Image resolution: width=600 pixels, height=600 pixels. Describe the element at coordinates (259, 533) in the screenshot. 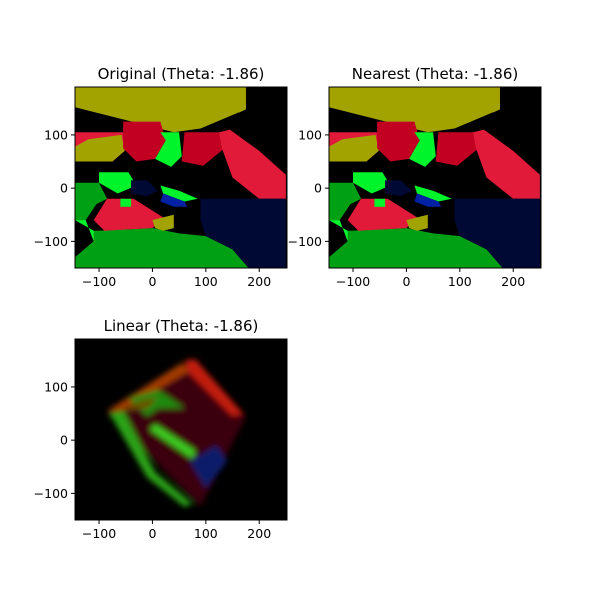

I see `linear-xtick-label: 200` at that location.